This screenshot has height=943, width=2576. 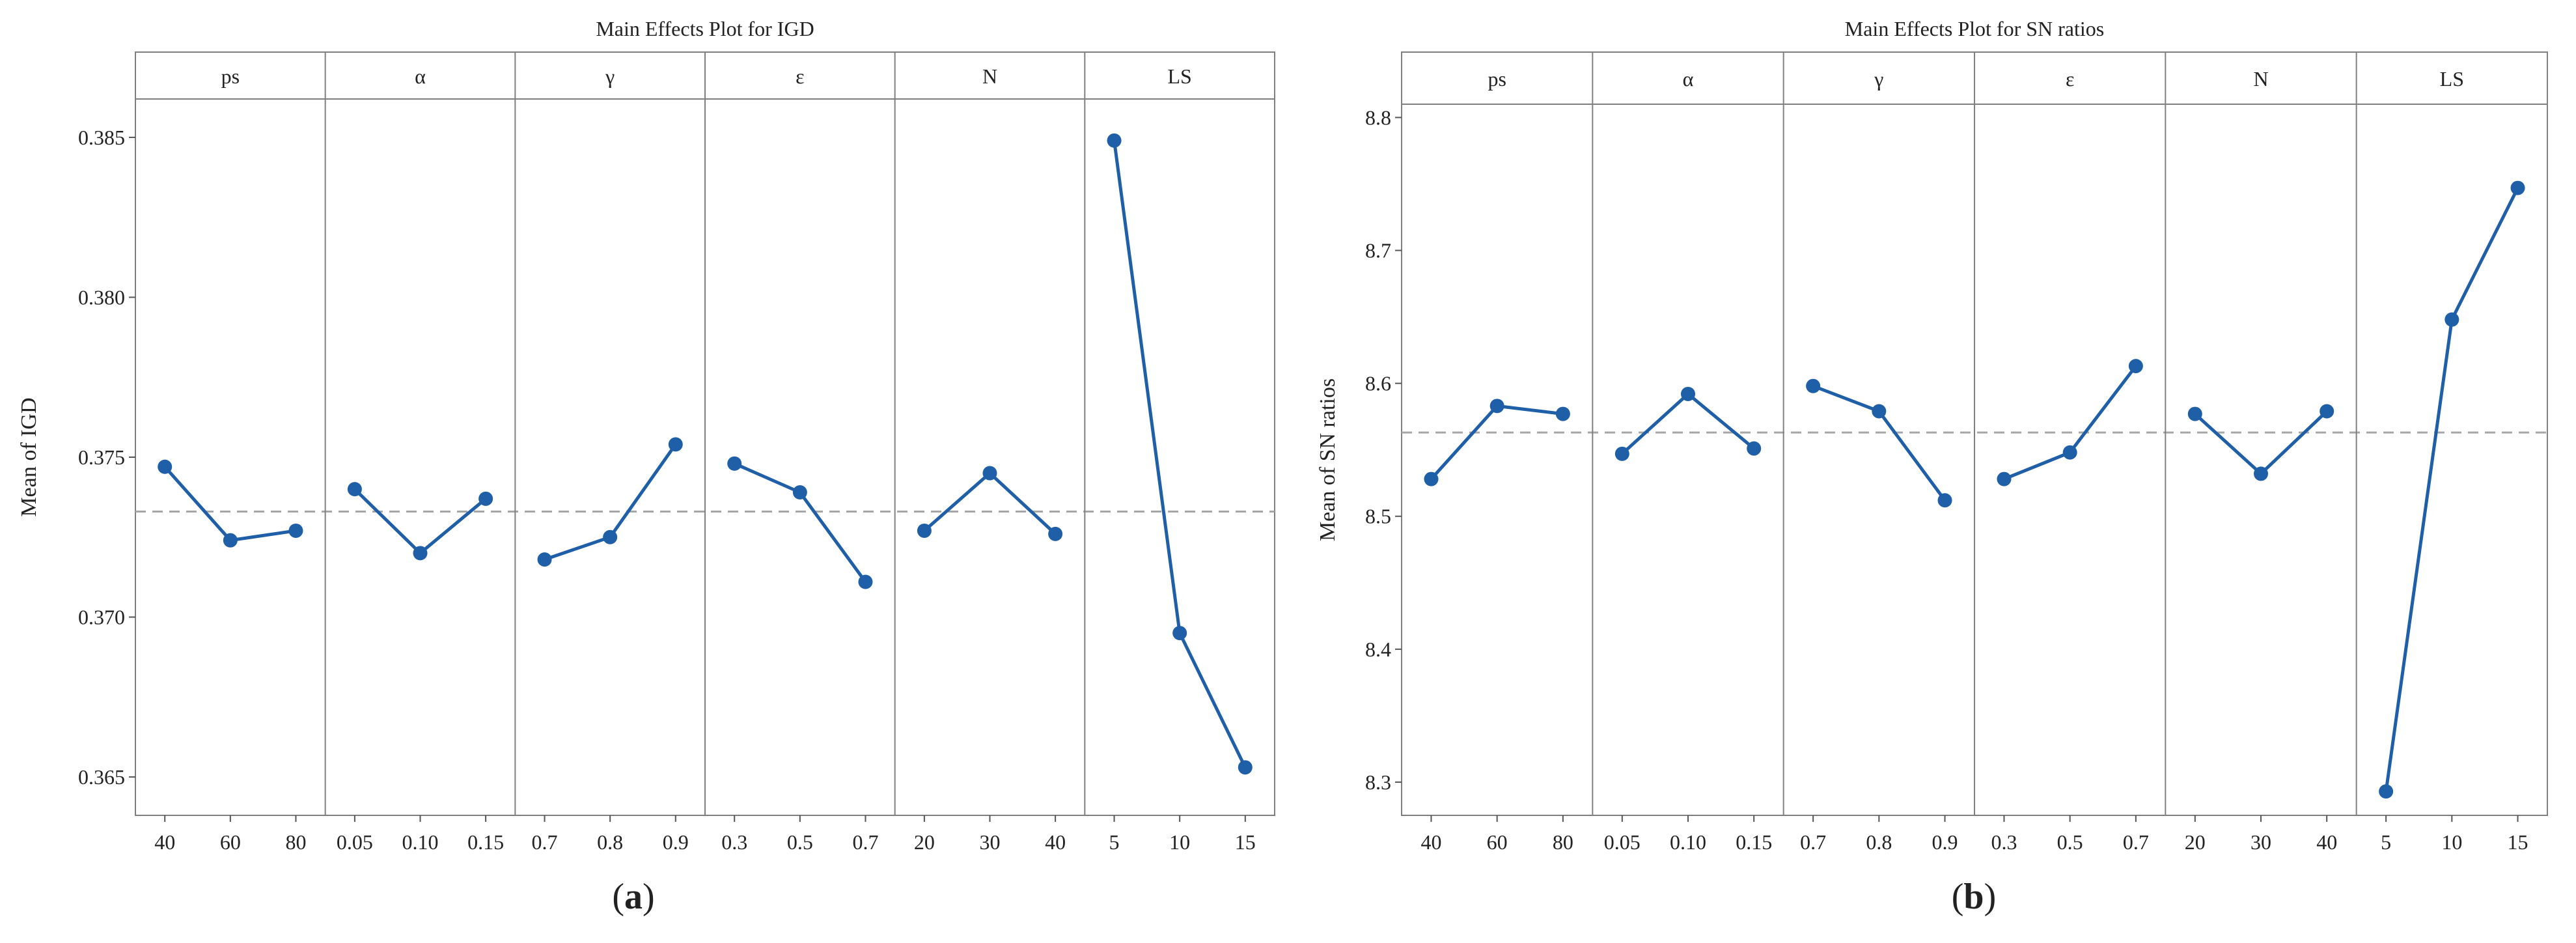 What do you see at coordinates (633, 897) in the screenshot?
I see `figure-panel-label: (a)` at bounding box center [633, 897].